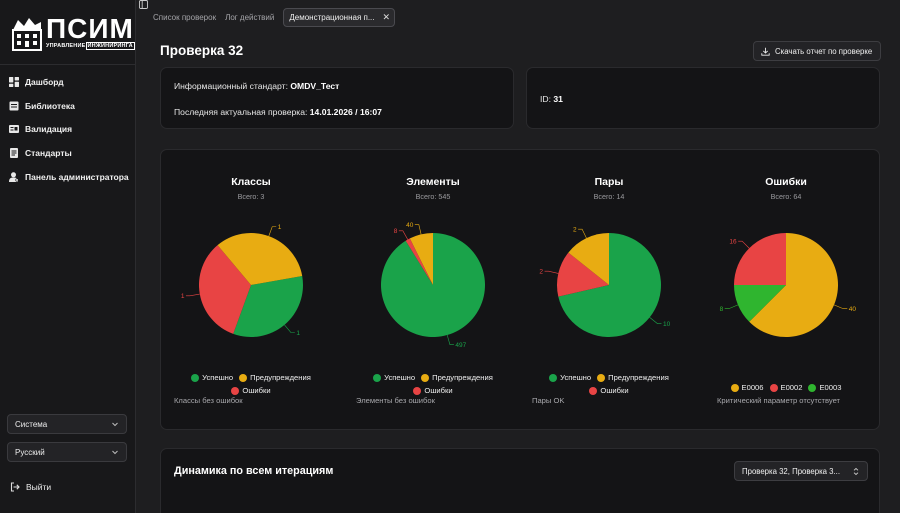 The width and height of the screenshot is (900, 513). I want to click on legend-item-e0006: E0006, so click(747, 388).